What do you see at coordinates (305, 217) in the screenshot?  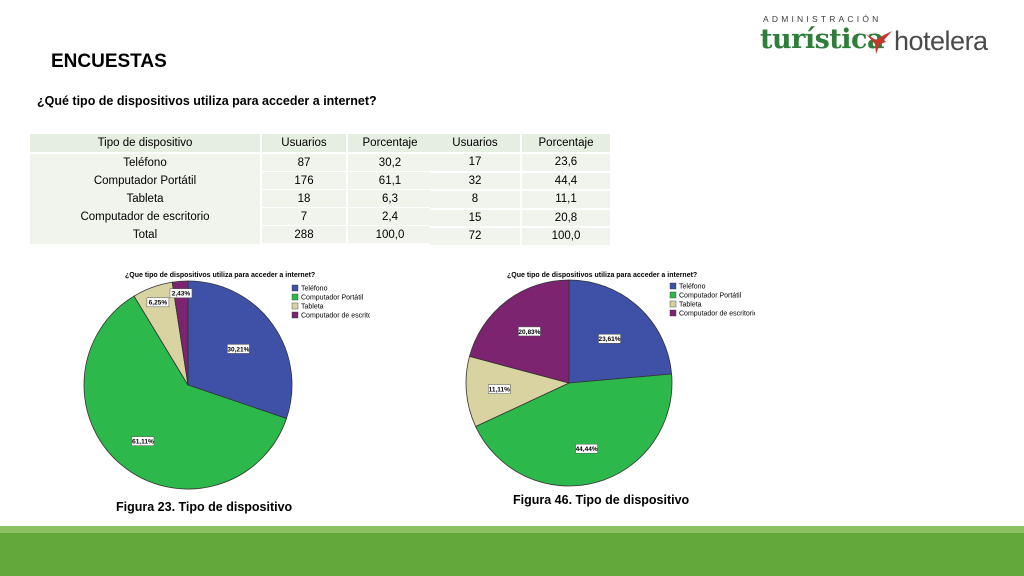 I see `table-cell: 7` at bounding box center [305, 217].